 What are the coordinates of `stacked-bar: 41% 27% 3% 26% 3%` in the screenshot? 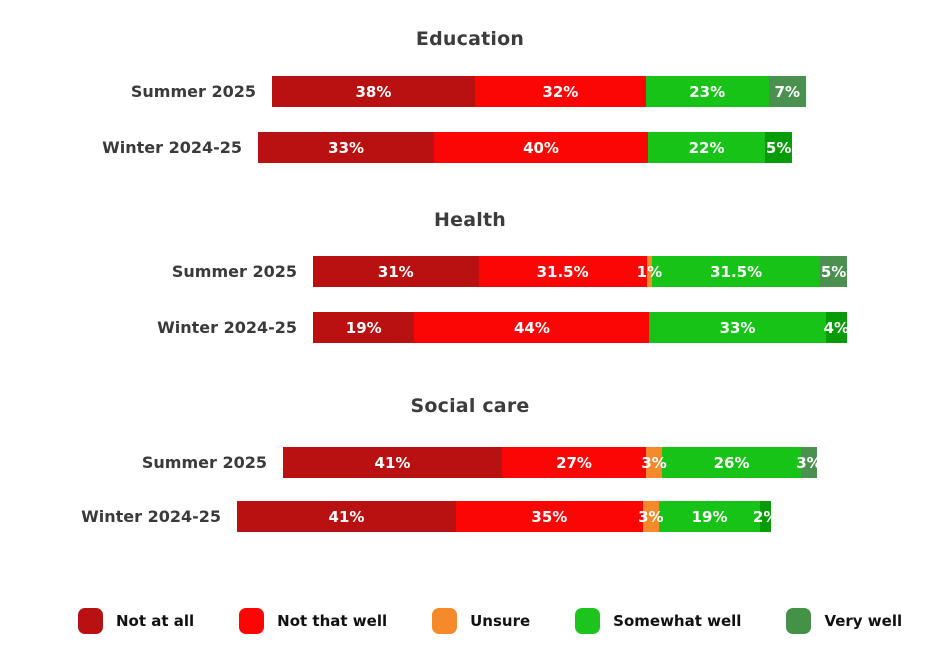 It's located at (552, 462).